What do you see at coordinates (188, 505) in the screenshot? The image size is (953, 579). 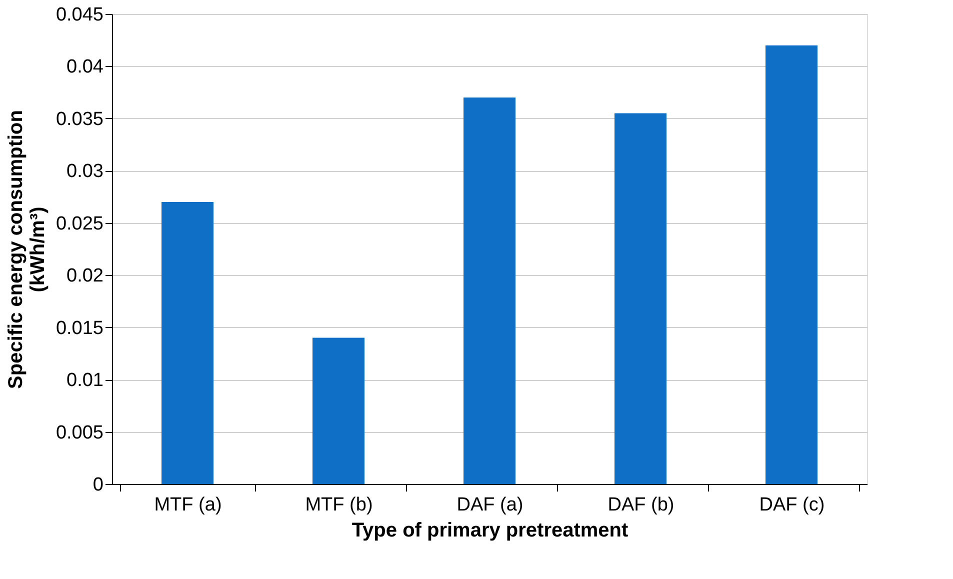 I see `x-tick-label: MTF (a)` at bounding box center [188, 505].